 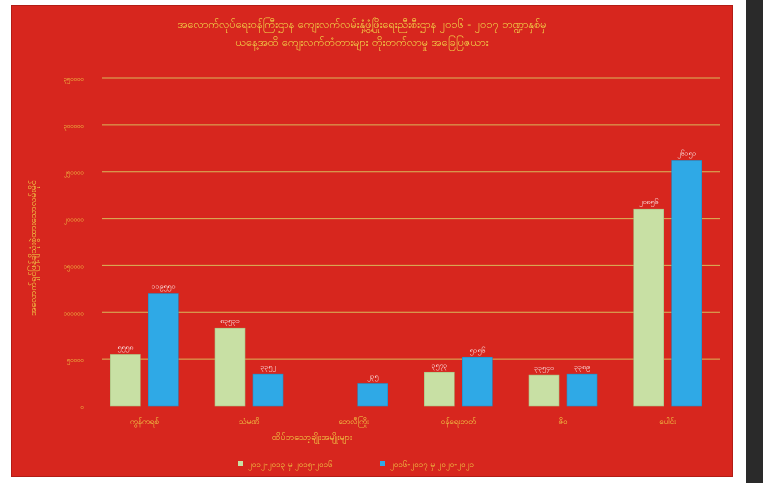 I want to click on legend-label-series-1: ၂၀၁၂-၂၀၁၃ မှ ၂၀၁၅-၂၀၁၆, so click(x=290, y=465).